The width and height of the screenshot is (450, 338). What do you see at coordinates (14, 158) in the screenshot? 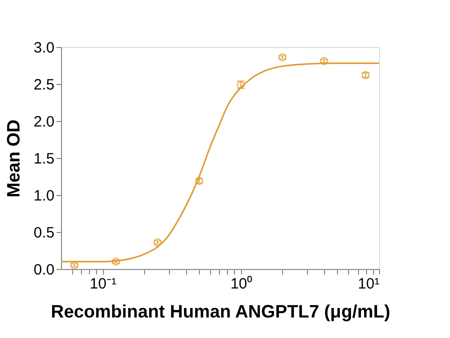
I see `y-axis-title: Mean OD` at bounding box center [14, 158].